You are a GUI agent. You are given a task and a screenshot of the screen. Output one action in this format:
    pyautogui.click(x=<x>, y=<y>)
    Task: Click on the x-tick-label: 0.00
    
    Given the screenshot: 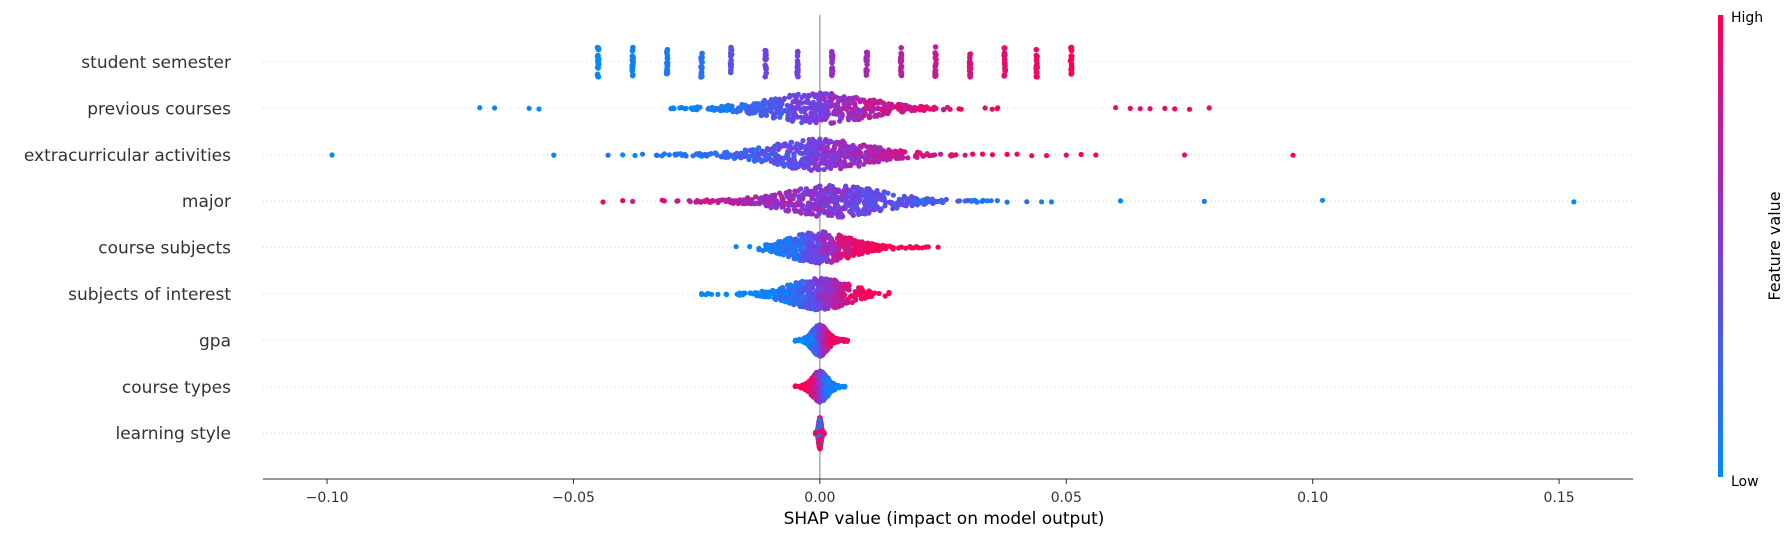 What is the action you would take?
    pyautogui.click(x=819, y=498)
    